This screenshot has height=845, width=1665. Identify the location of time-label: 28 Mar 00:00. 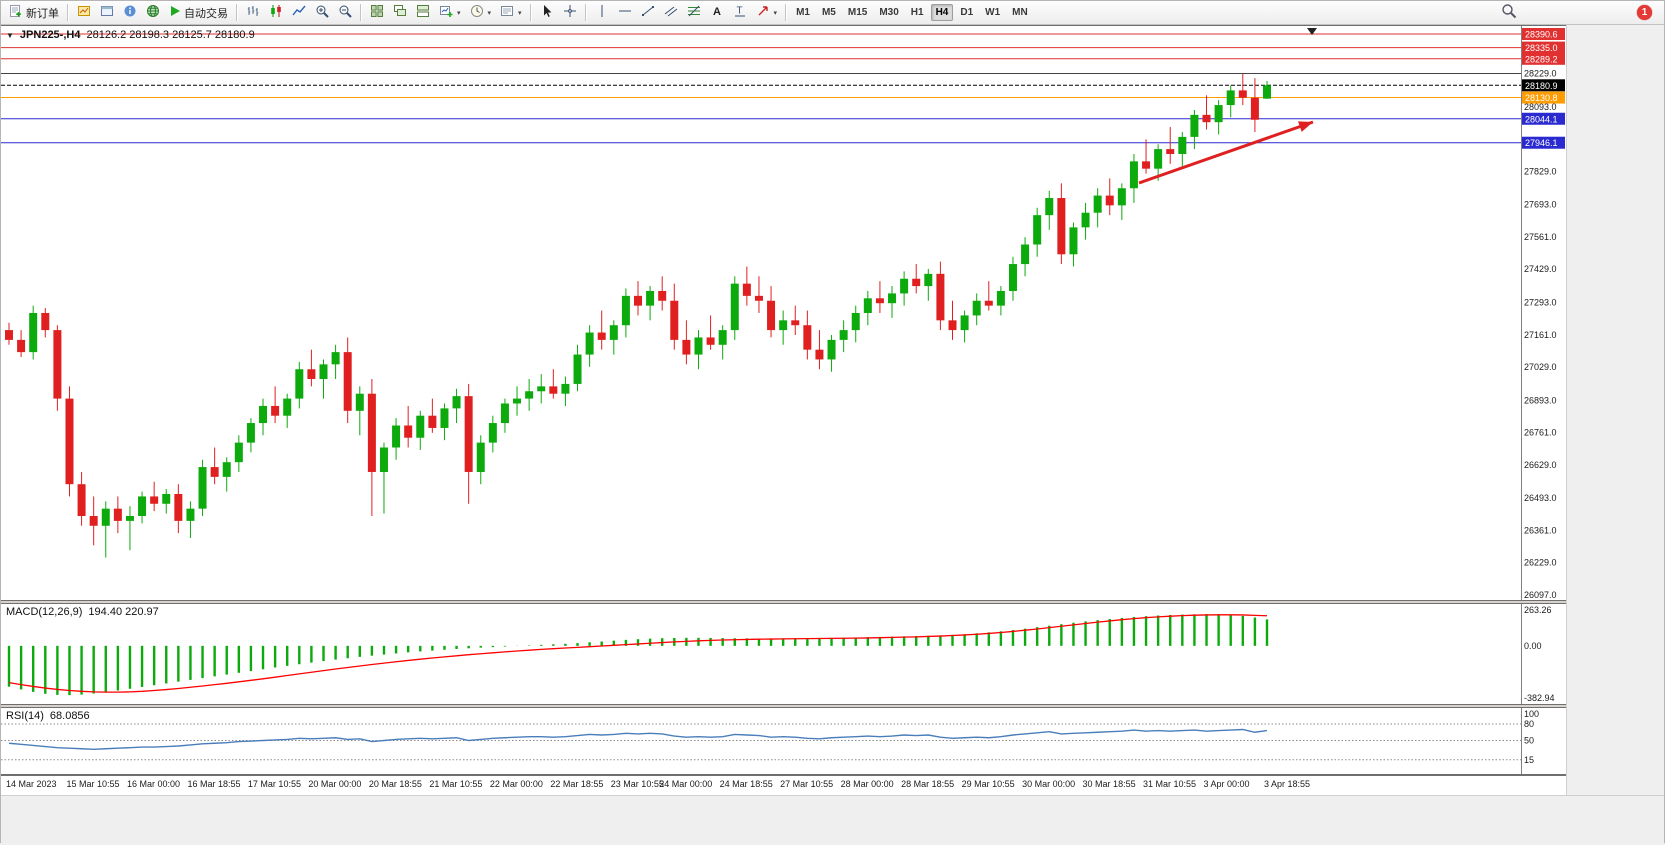
(867, 784).